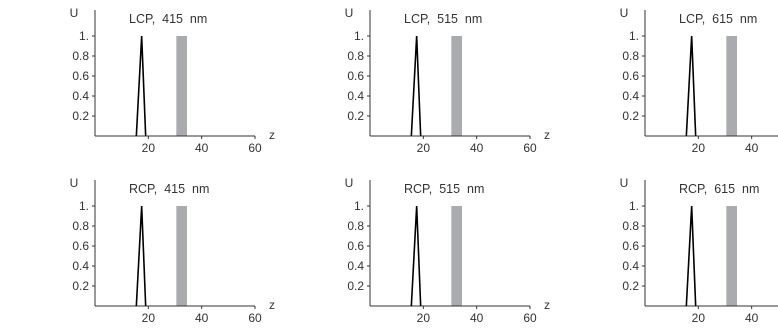 The width and height of the screenshot is (778, 330). What do you see at coordinates (168, 19) in the screenshot?
I see `panel-title: LCP, 415 nm` at bounding box center [168, 19].